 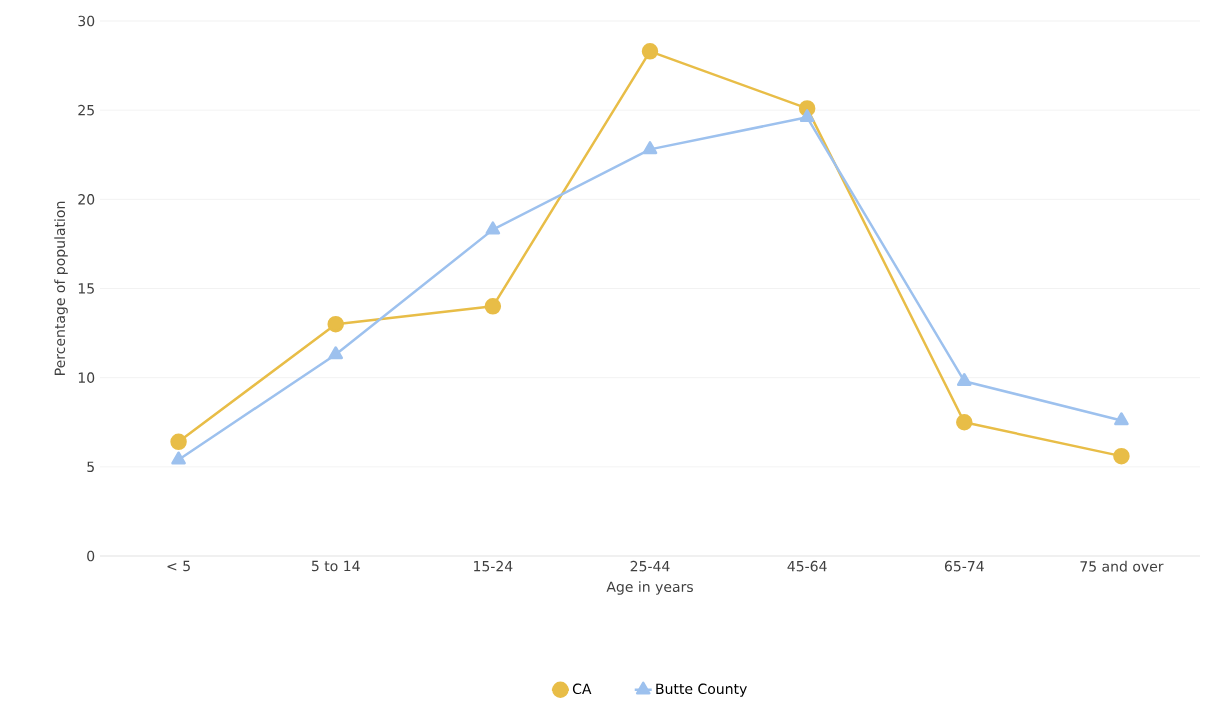 What do you see at coordinates (86, 110) in the screenshot?
I see `y-tick-label: 25` at bounding box center [86, 110].